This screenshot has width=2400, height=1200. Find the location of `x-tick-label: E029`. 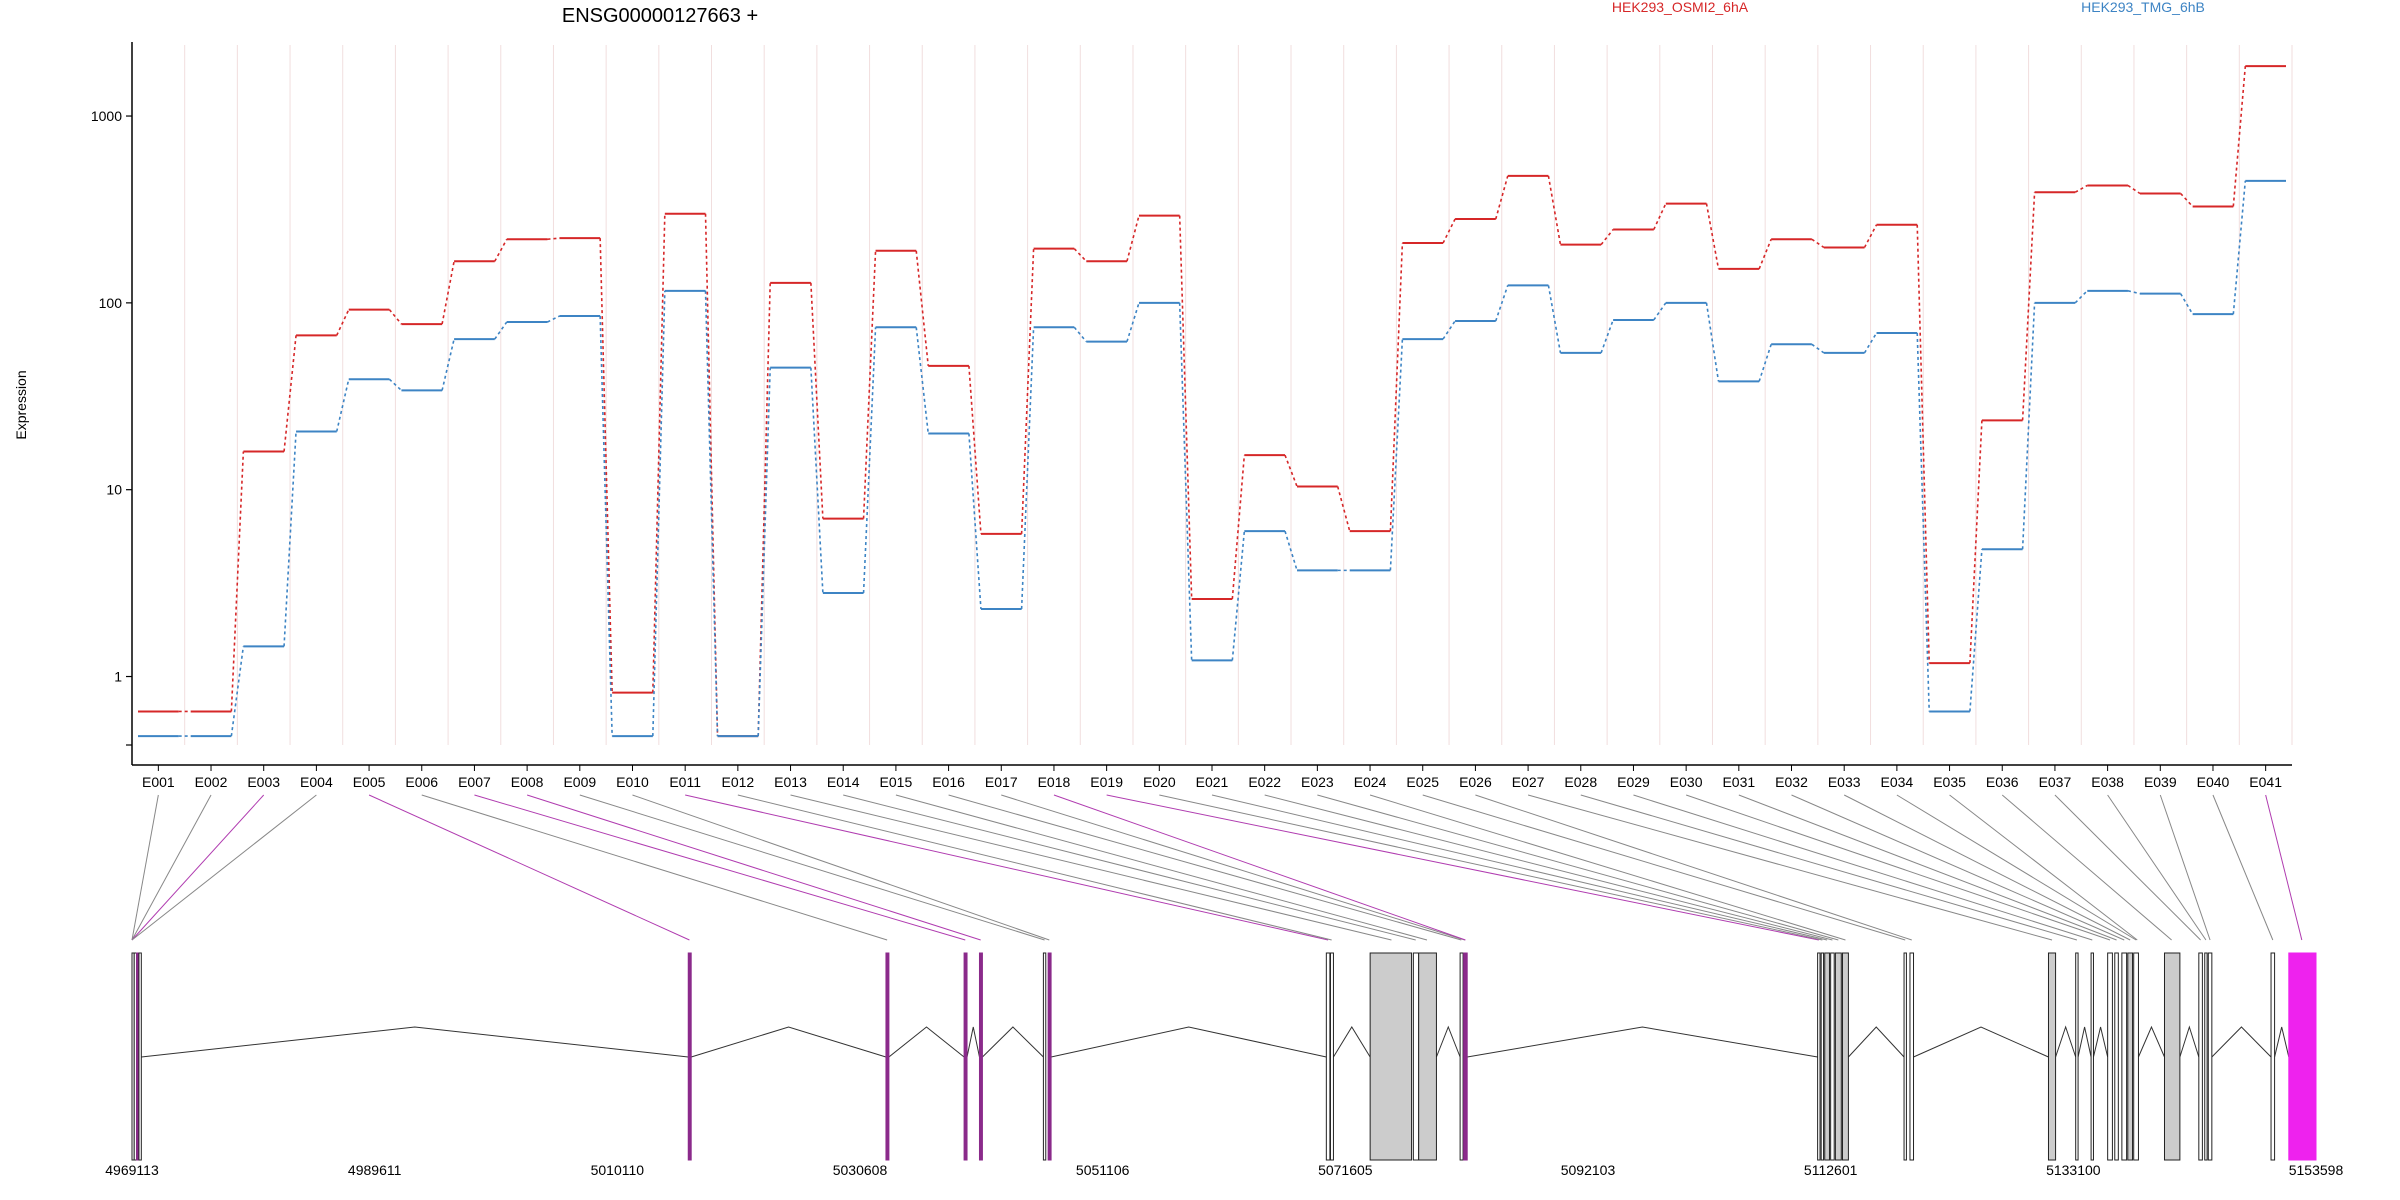

x-tick-label: E029 is located at coordinates (1633, 782).